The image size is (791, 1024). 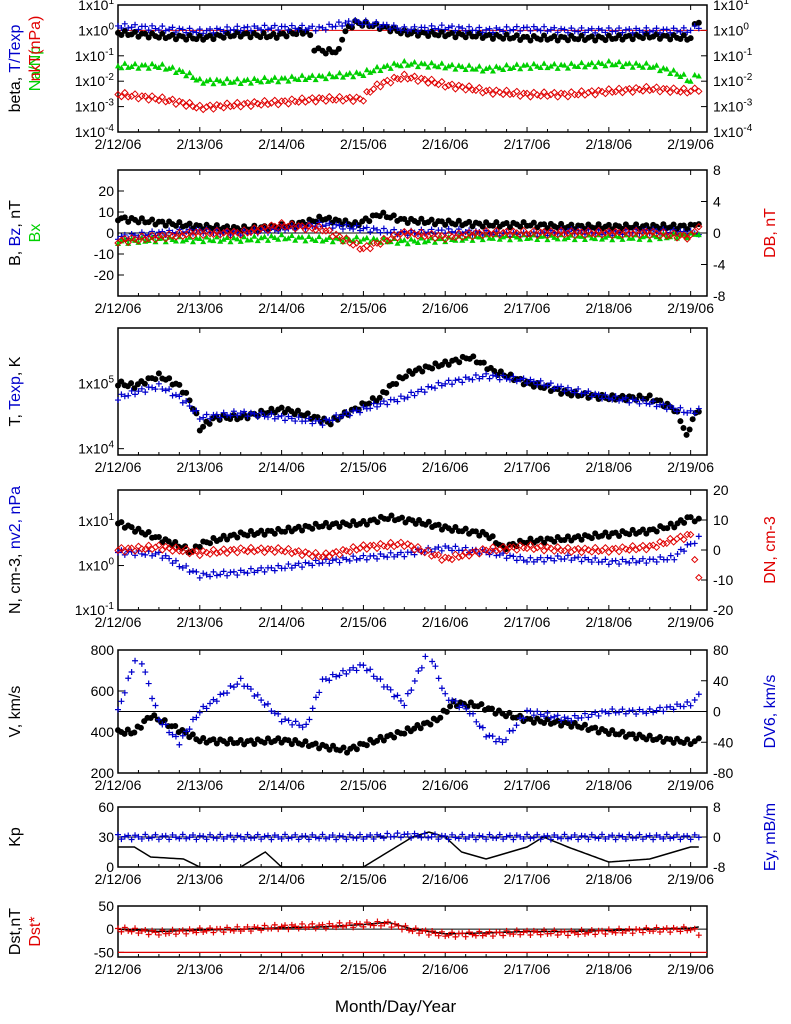 What do you see at coordinates (281, 467) in the screenshot?
I see `date-tick-label: 2/14/06` at bounding box center [281, 467].